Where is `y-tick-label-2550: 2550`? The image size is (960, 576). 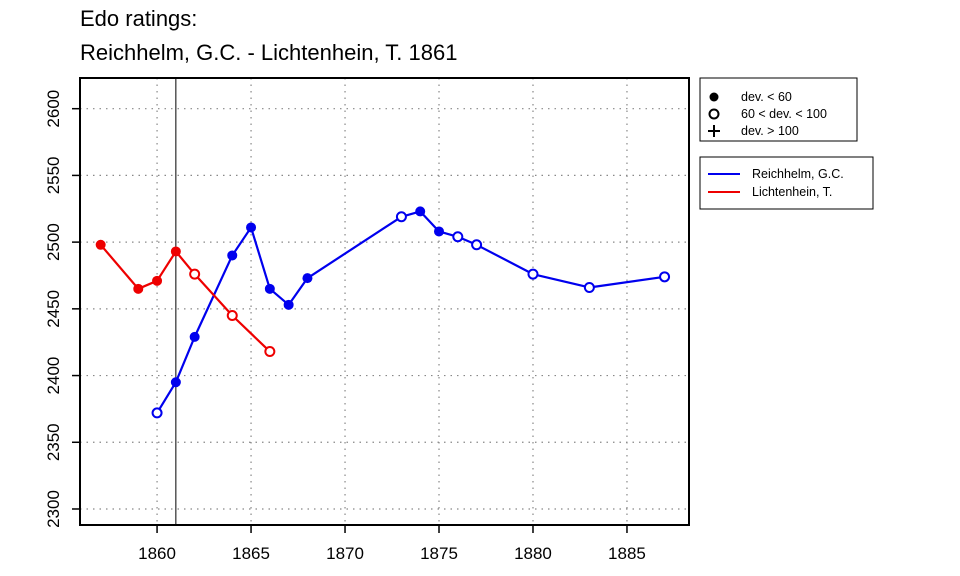
y-tick-label-2550: 2550 is located at coordinates (53, 175).